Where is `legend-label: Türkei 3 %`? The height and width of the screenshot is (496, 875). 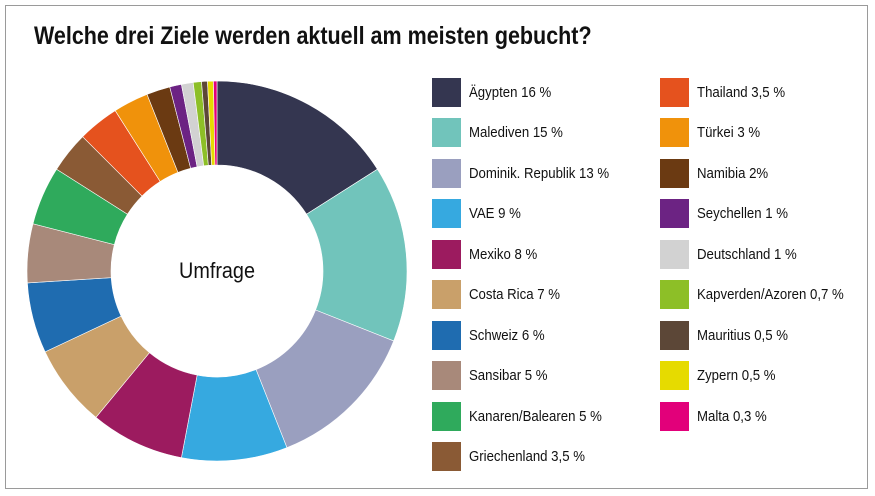
legend-label: Türkei 3 % is located at coordinates (729, 132).